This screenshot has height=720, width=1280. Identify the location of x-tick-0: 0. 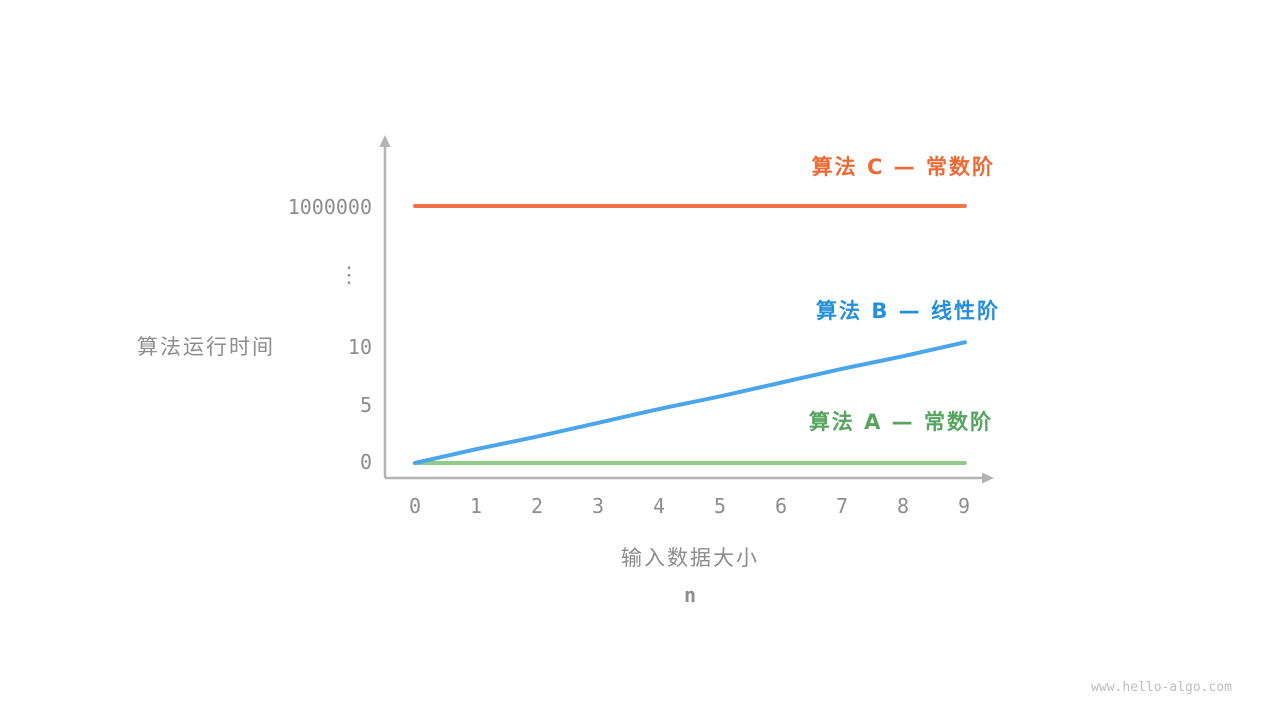
(415, 506).